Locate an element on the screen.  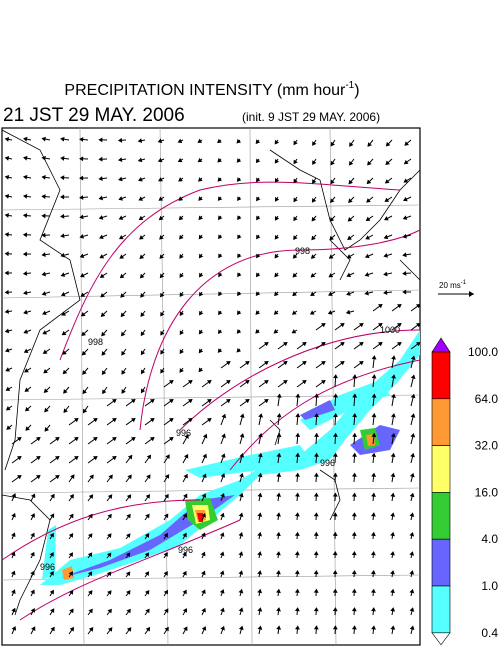
title-text: PRECIPITATION INTENSITY (mm hour is located at coordinates (205, 90).